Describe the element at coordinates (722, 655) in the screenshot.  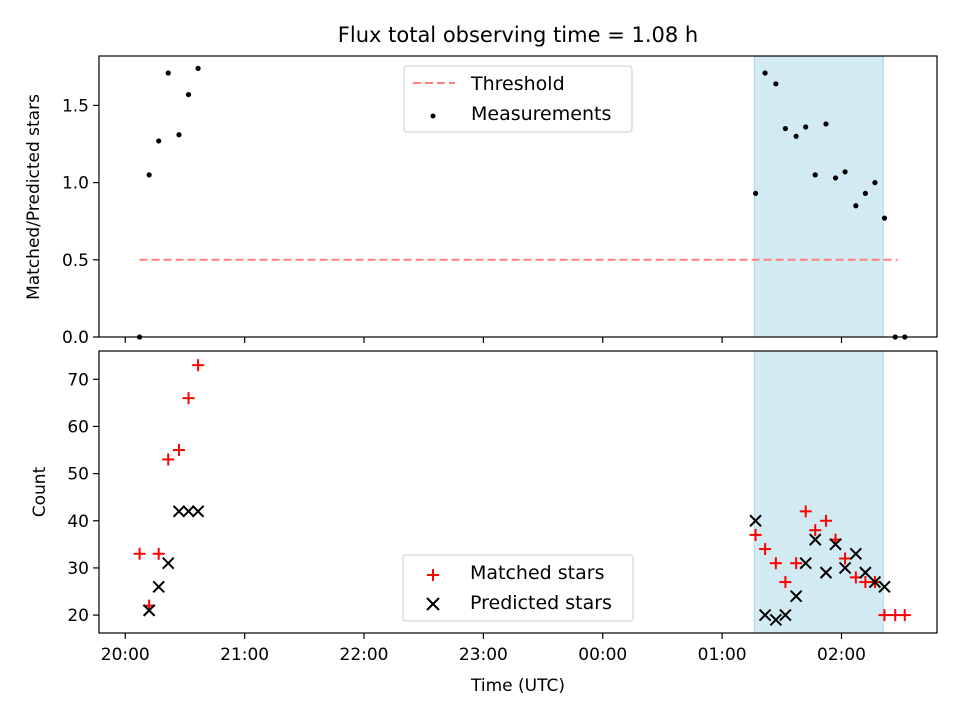
I see `count-x-tick-label: 01:00` at that location.